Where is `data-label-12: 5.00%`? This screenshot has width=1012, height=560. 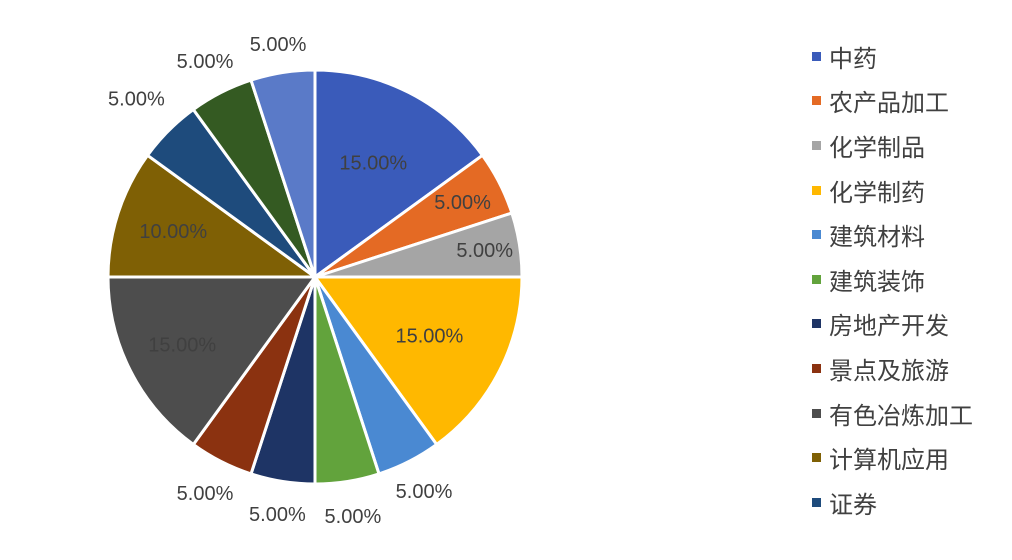 data-label-12: 5.00% is located at coordinates (278, 45).